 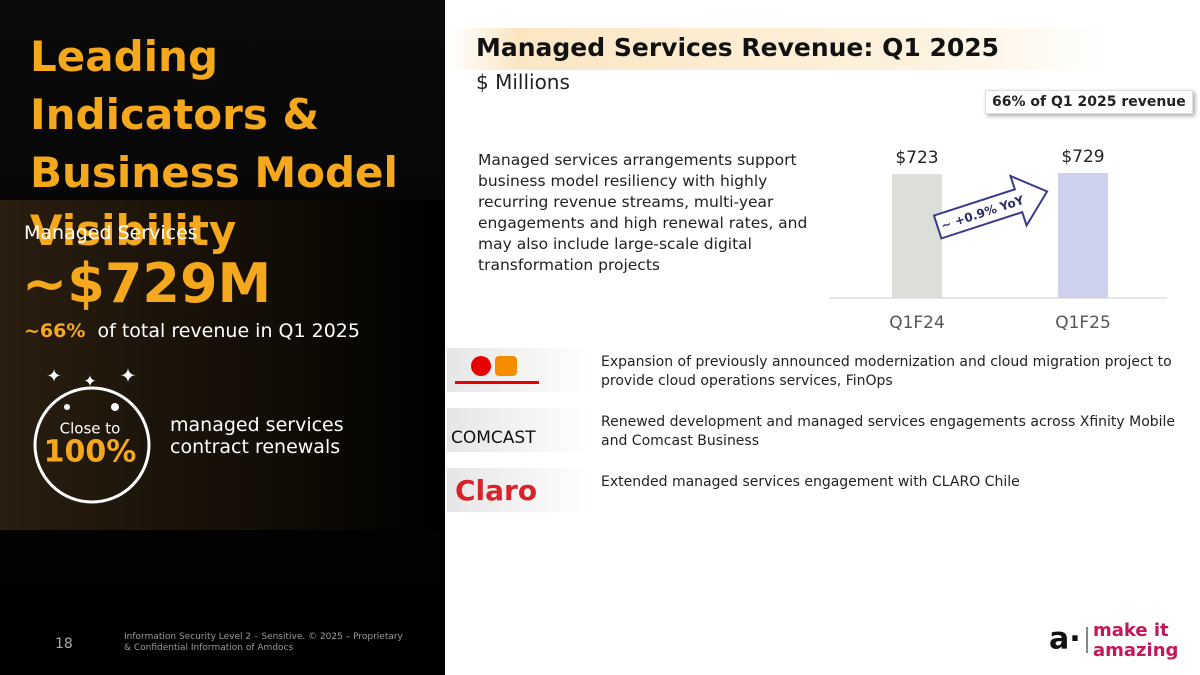 What do you see at coordinates (1089, 102) in the screenshot?
I see `badge: 66% of Q1 2025 revenue` at bounding box center [1089, 102].